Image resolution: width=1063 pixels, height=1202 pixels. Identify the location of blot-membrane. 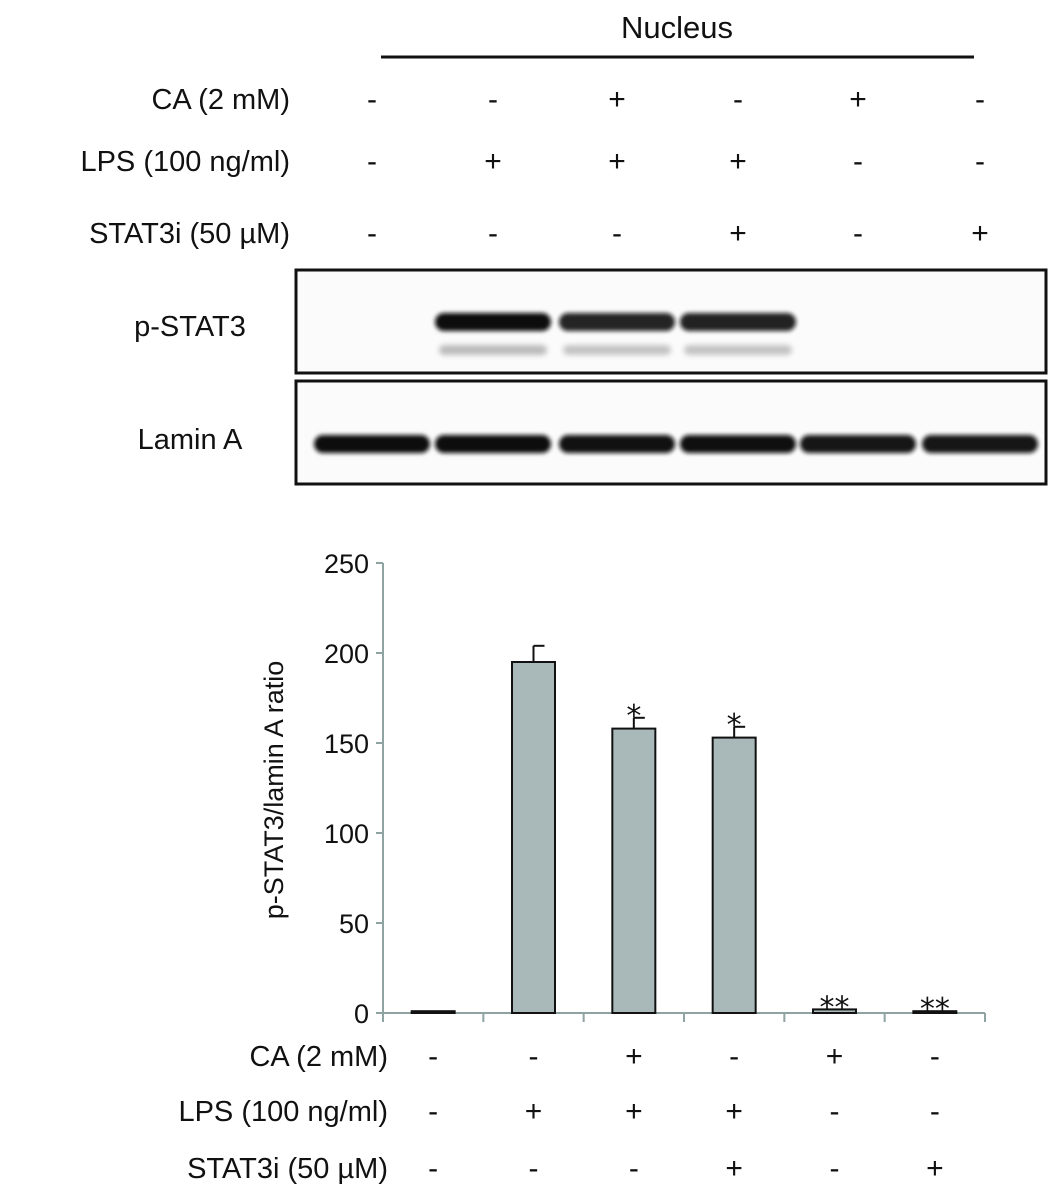
(671, 432).